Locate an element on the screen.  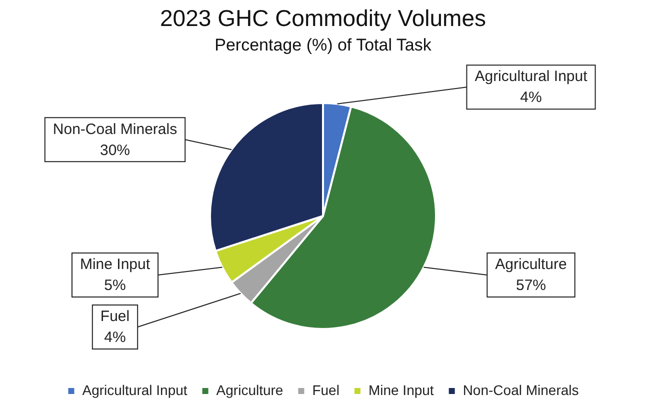
slice-label: Mine Input is located at coordinates (115, 265).